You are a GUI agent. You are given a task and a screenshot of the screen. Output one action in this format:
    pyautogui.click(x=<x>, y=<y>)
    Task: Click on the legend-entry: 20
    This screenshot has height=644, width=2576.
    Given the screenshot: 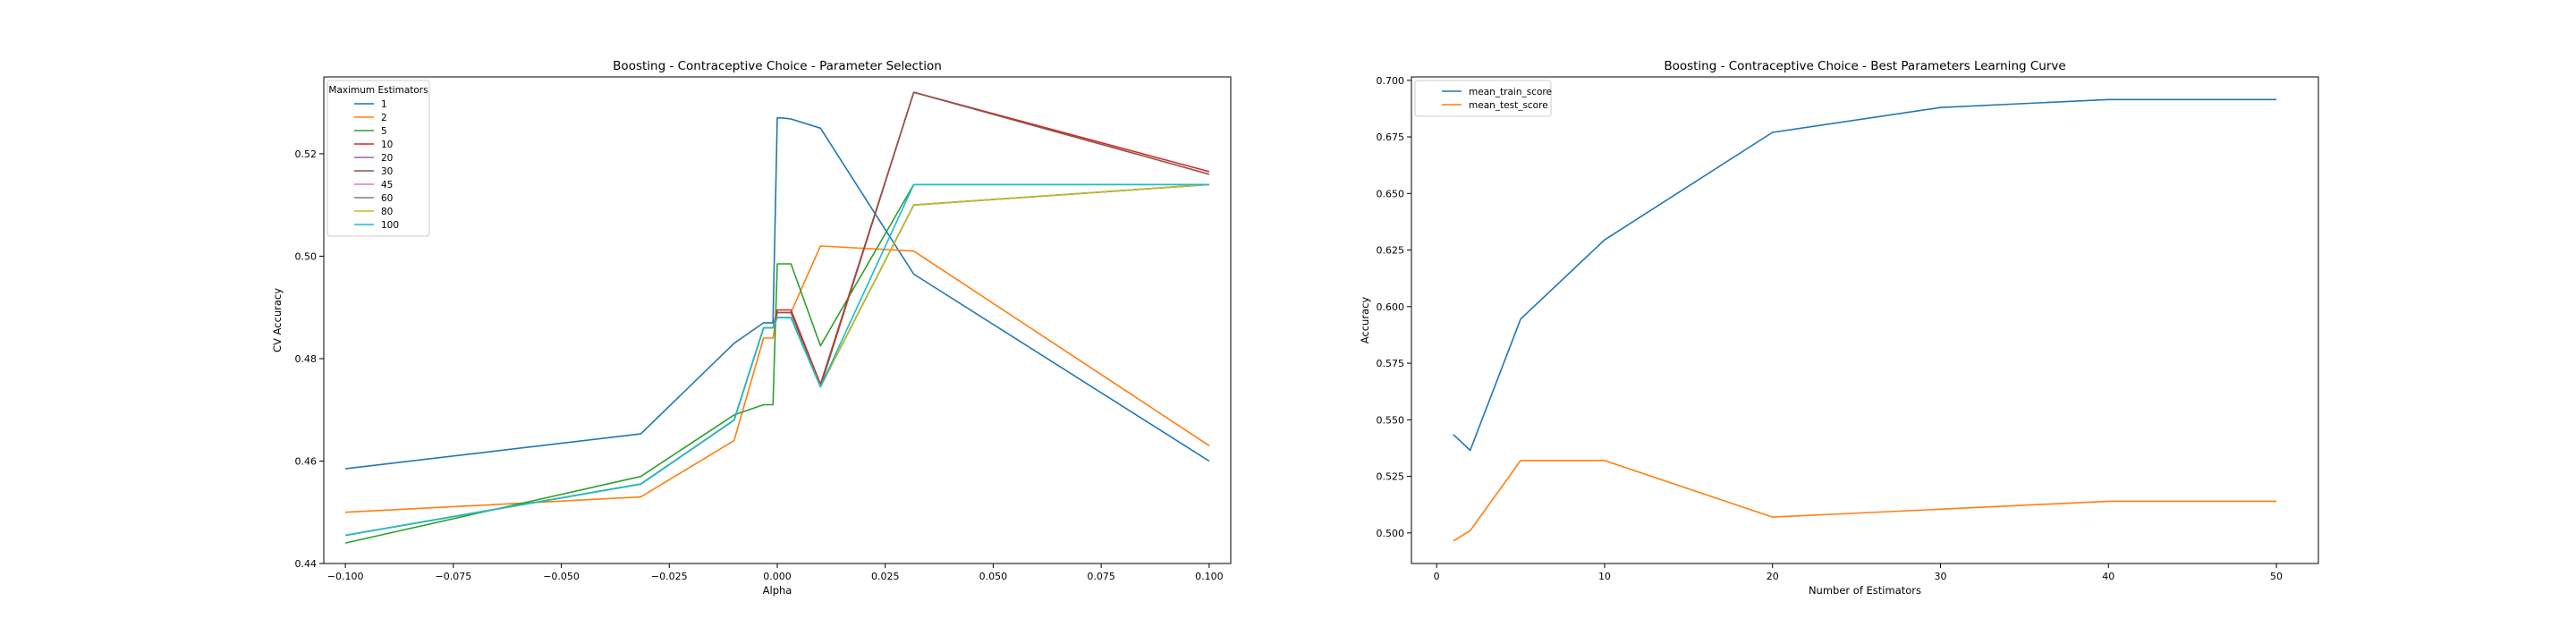 What is the action you would take?
    pyautogui.click(x=387, y=158)
    